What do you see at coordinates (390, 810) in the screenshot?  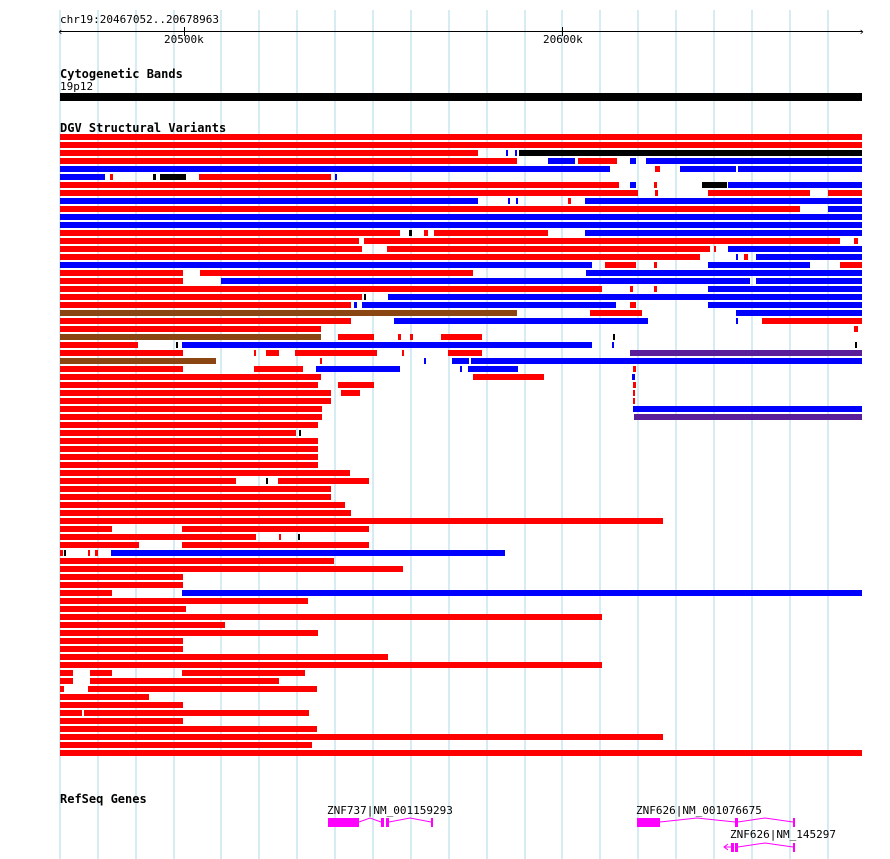 I see `gene-label: ZNF737|NM_001159293` at bounding box center [390, 810].